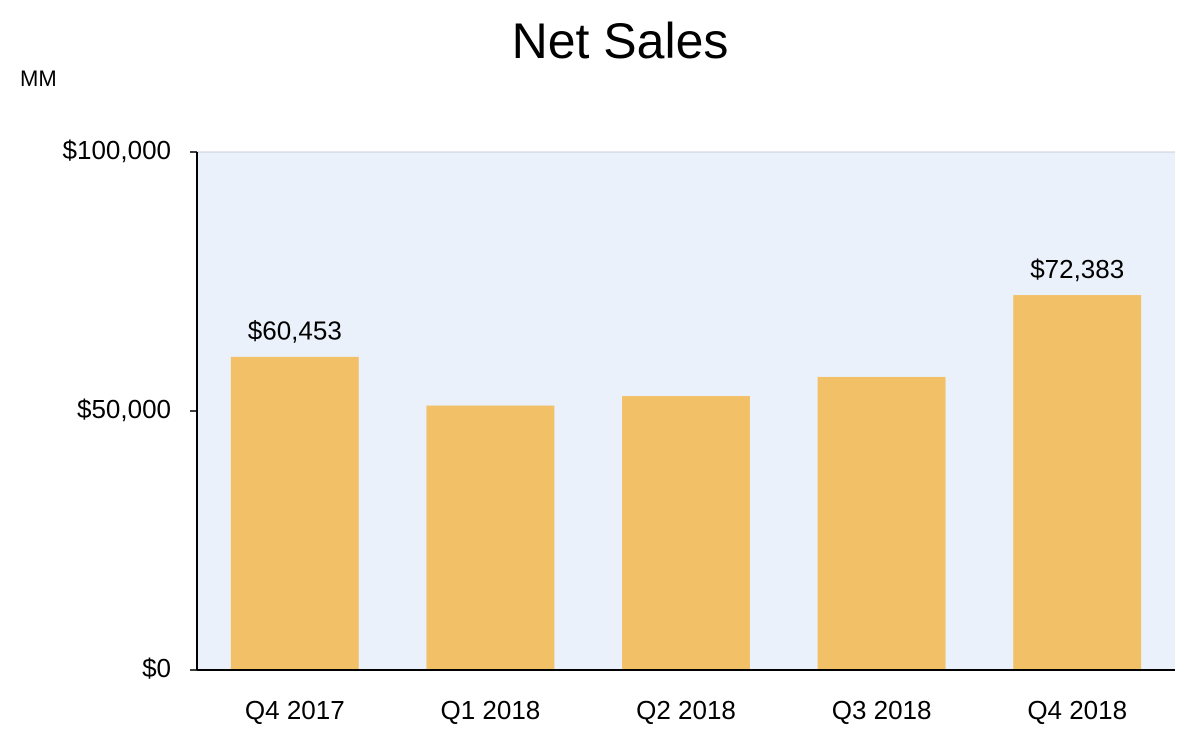 This screenshot has height=743, width=1200. Describe the element at coordinates (38, 78) in the screenshot. I see `y-axis-unit: MM` at that location.